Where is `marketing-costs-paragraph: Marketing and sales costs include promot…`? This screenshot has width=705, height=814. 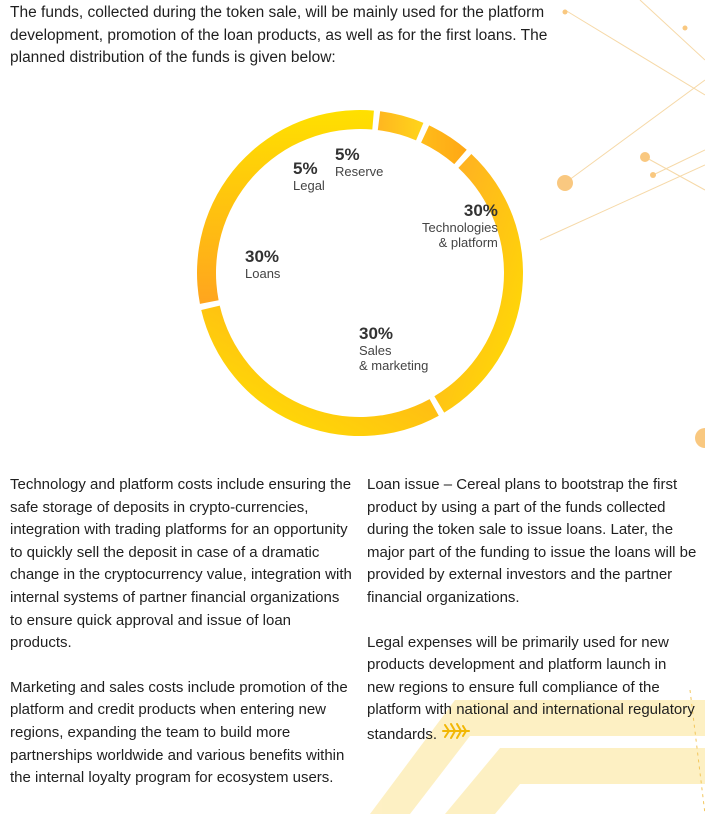 marketing-costs-paragraph: Marketing and sales costs include promot… is located at coordinates (179, 732).